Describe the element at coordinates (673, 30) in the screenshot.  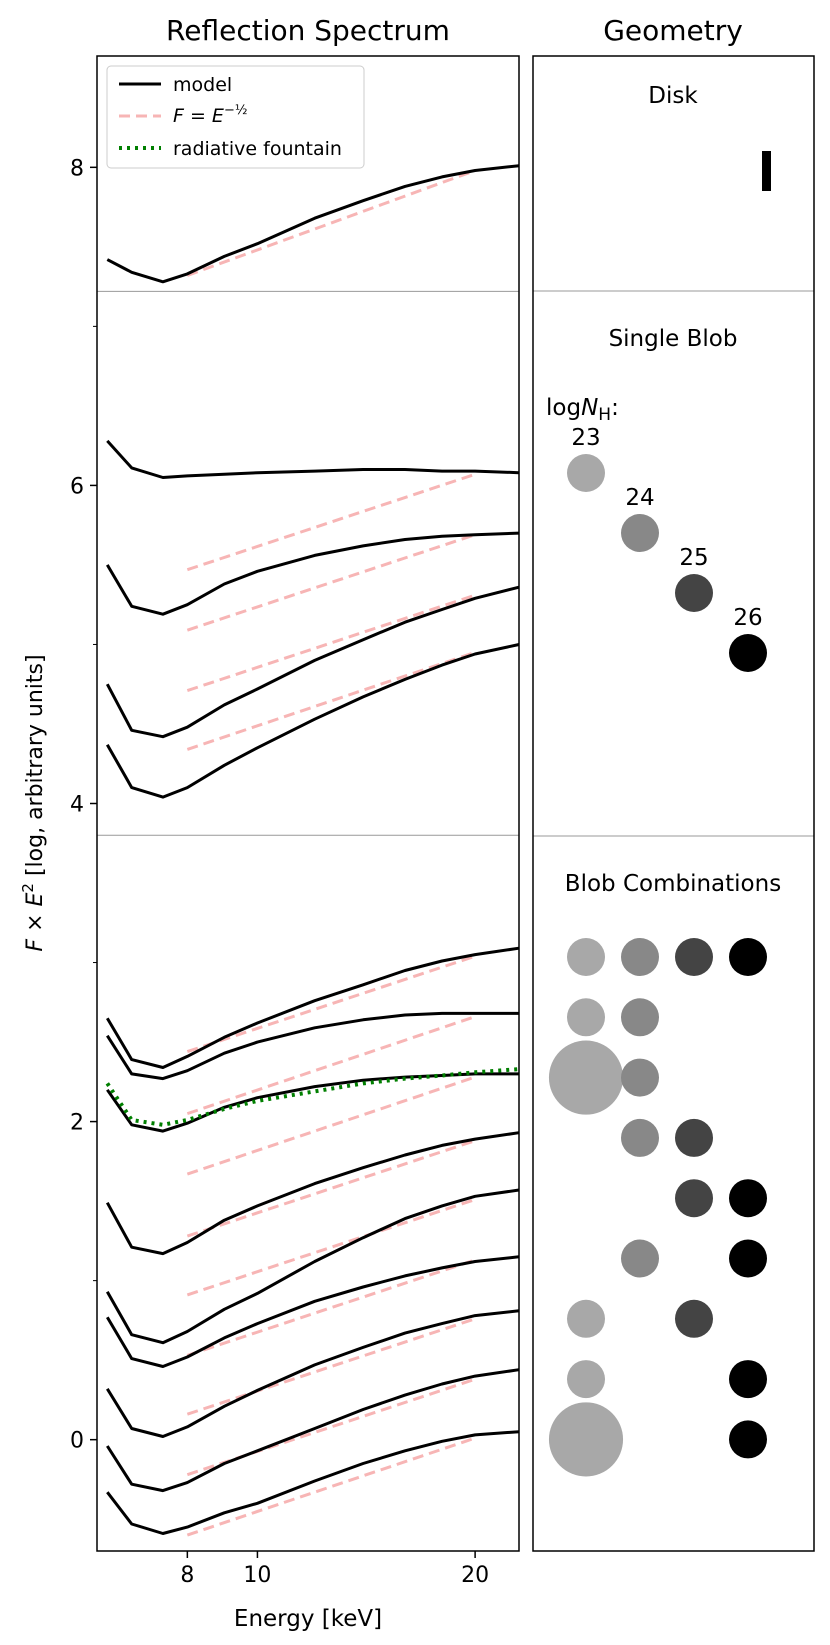
I see `geometry-title: Geometry` at that location.